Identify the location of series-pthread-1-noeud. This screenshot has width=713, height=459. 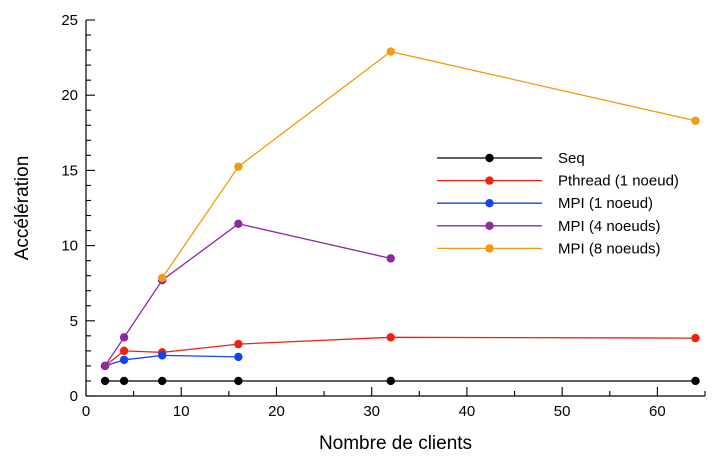
(400, 352).